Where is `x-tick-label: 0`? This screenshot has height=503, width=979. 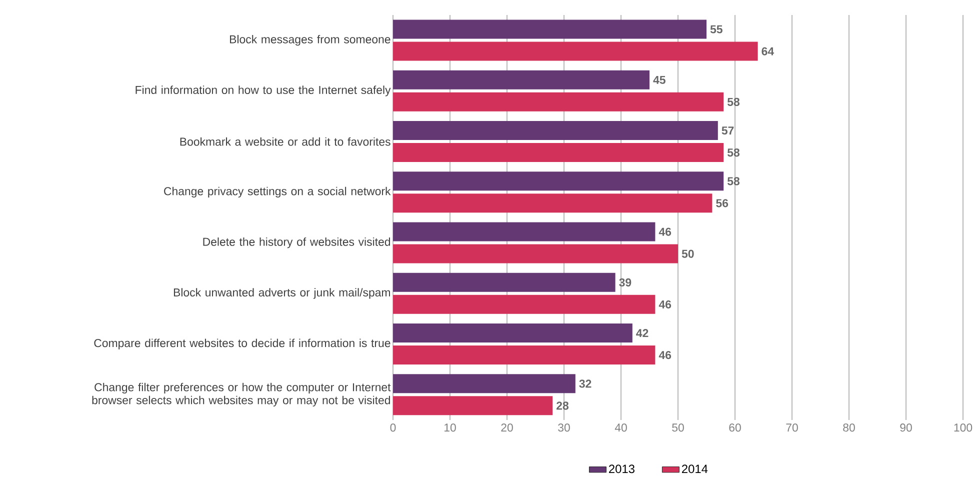
x-tick-label: 0 is located at coordinates (393, 428).